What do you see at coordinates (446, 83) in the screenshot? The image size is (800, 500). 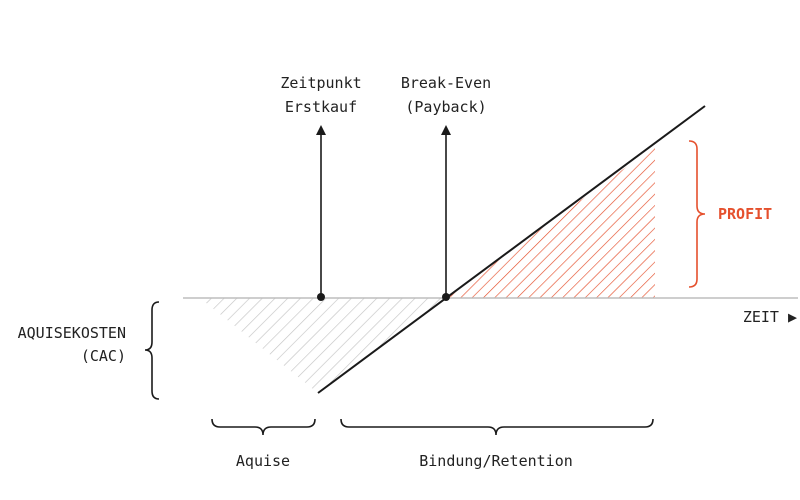 I see `break-even-label: Break-Even` at bounding box center [446, 83].